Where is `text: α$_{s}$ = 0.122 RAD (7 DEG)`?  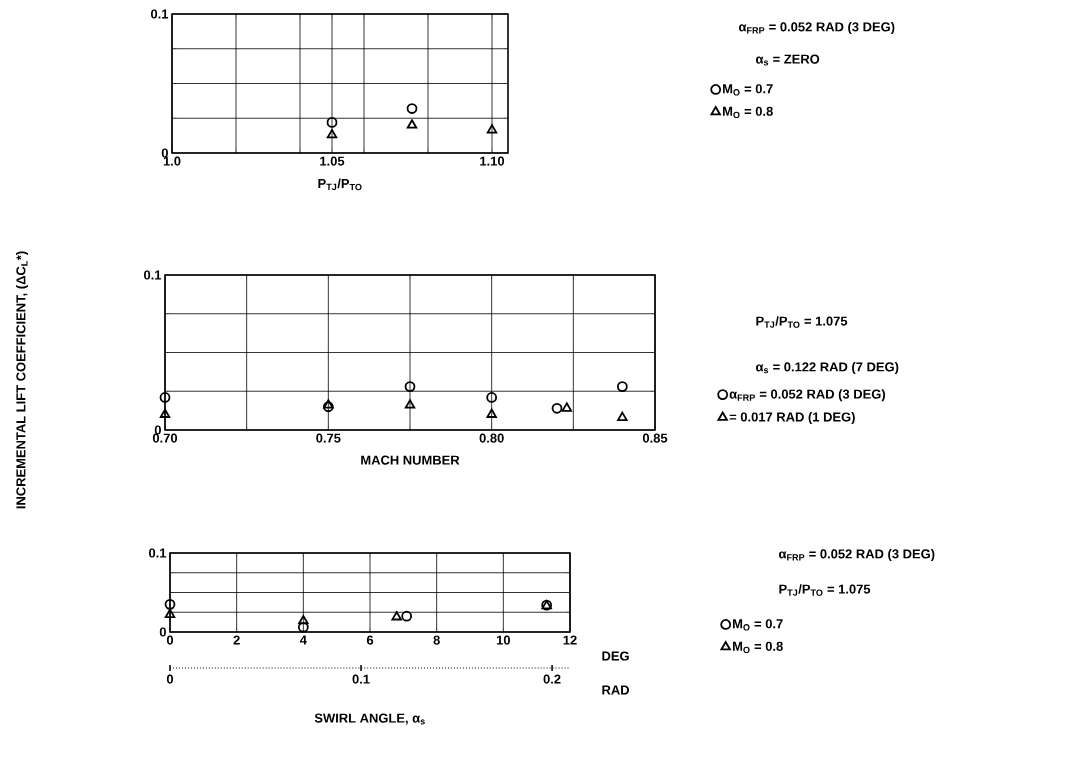 text: α$_{s}$ = 0.122 RAD (7 DEG) is located at coordinates (827, 368).